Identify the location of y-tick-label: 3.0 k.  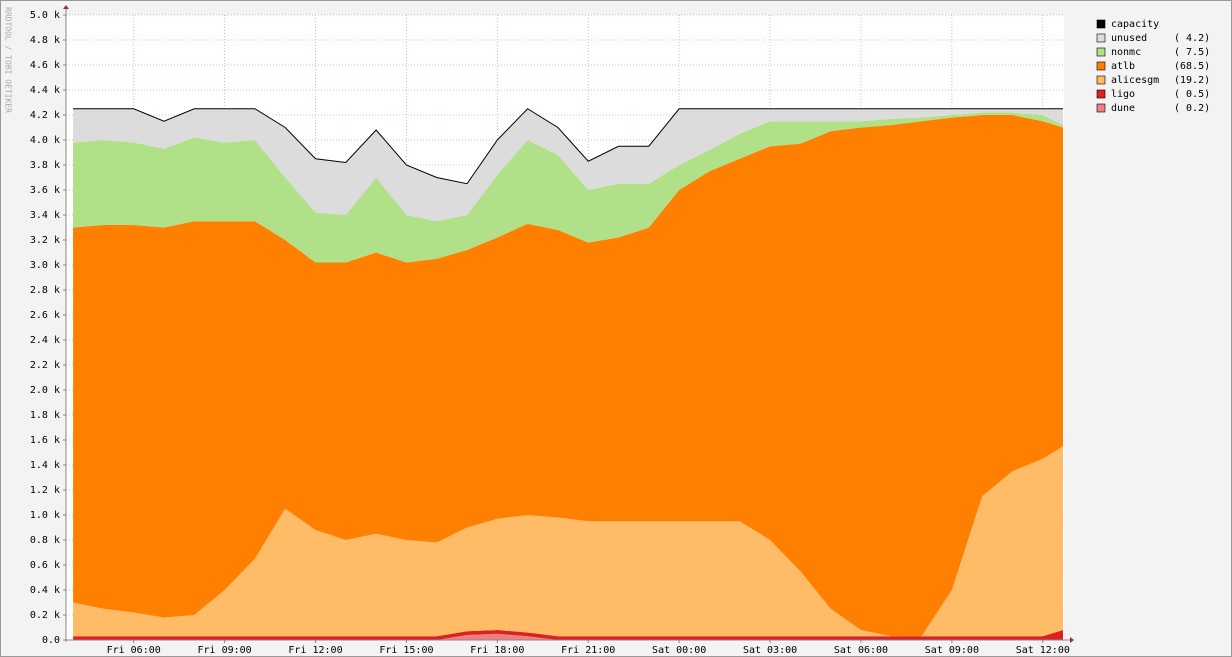
(45, 265).